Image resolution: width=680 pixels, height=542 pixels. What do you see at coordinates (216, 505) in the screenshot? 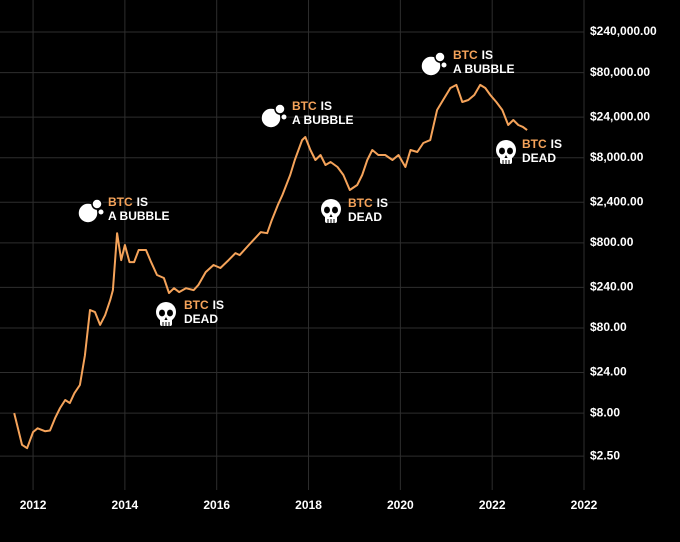
I see `x-tick-label: 2016` at bounding box center [216, 505].